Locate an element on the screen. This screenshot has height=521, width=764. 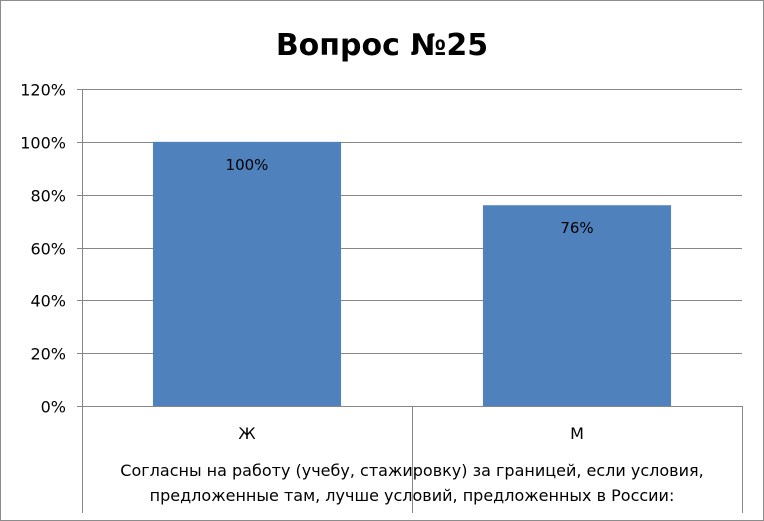
y-tick-label: 60% is located at coordinates (48, 249).